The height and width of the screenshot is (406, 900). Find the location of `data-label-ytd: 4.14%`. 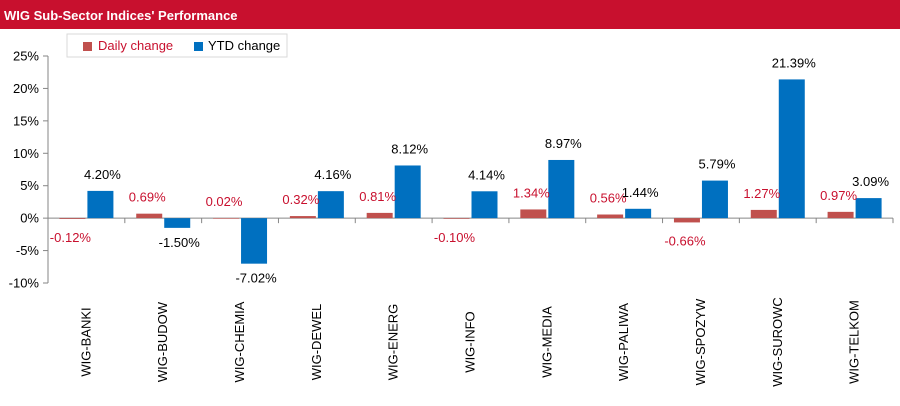

data-label-ytd: 4.14% is located at coordinates (486, 174).